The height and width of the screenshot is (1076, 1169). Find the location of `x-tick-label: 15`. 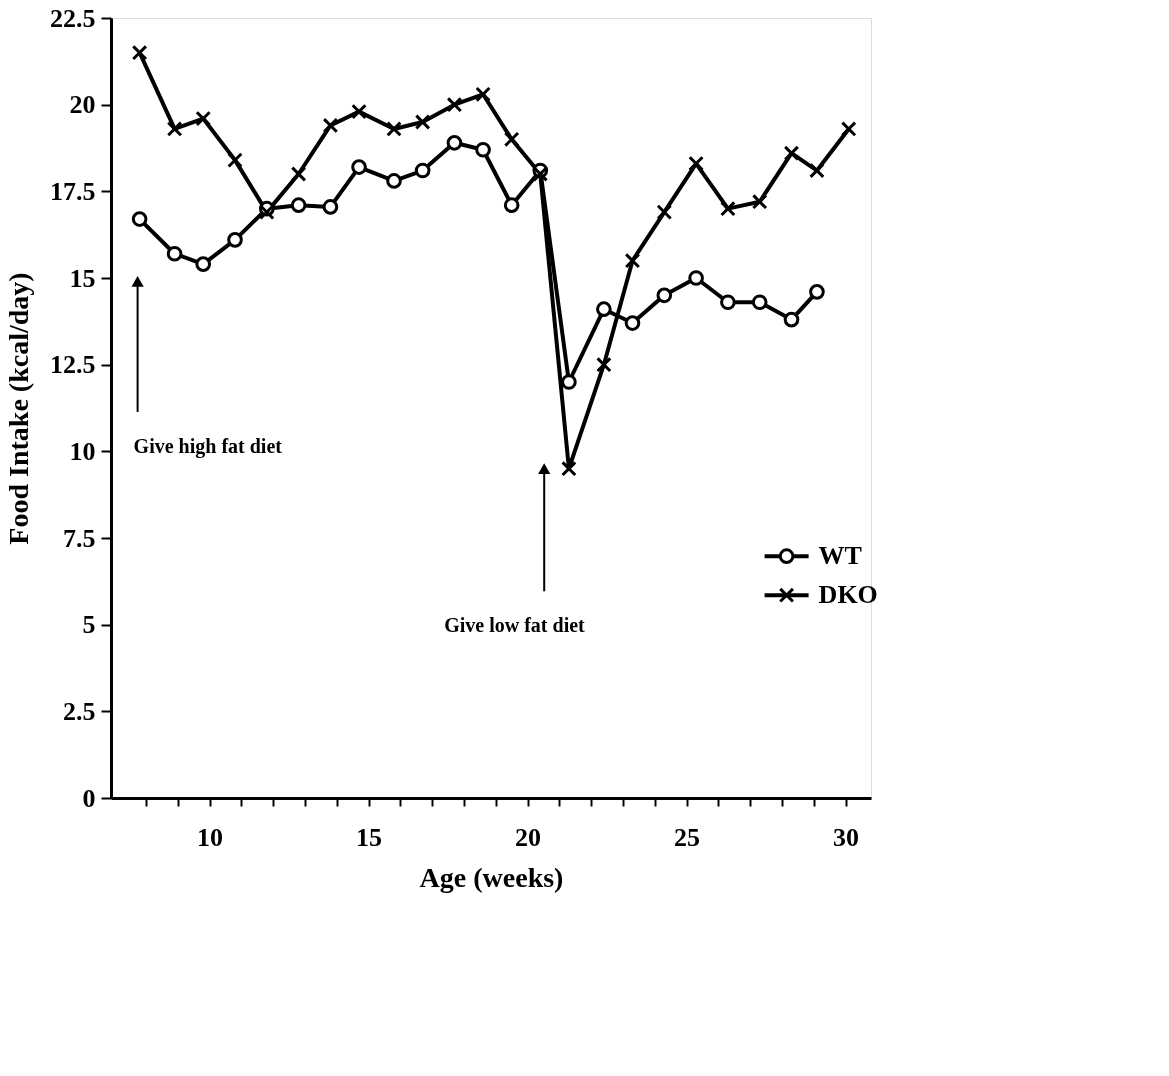

x-tick-label: 15 is located at coordinates (369, 837).